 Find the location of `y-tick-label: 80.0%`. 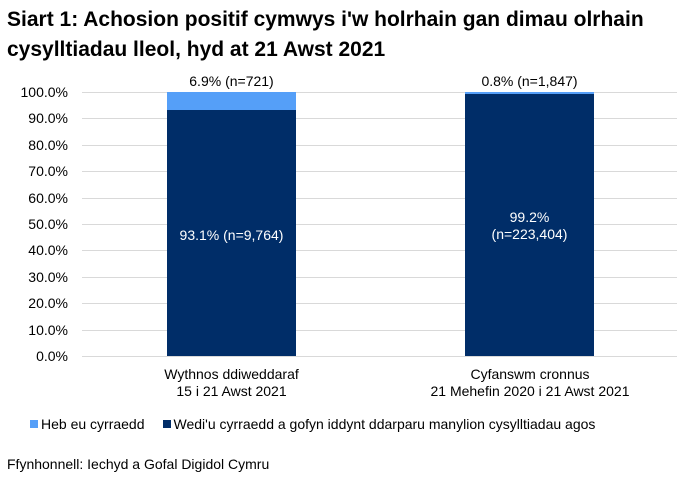

y-tick-label: 80.0% is located at coordinates (48, 145).